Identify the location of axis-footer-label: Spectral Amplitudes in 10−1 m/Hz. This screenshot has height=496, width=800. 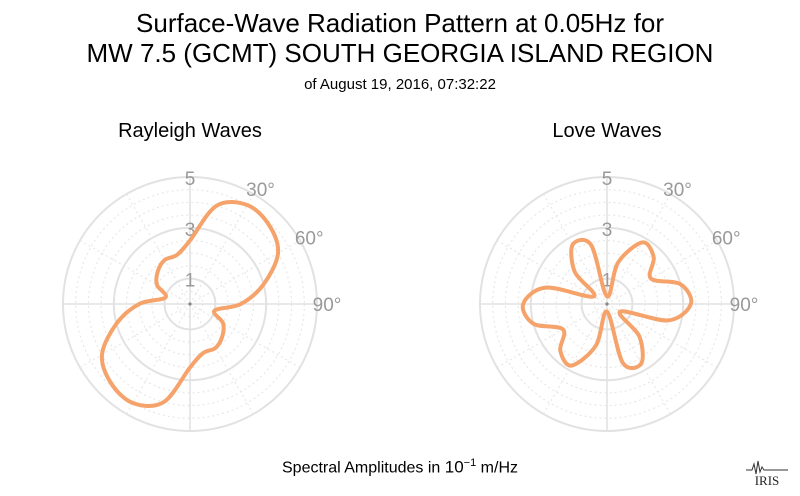
(400, 467).